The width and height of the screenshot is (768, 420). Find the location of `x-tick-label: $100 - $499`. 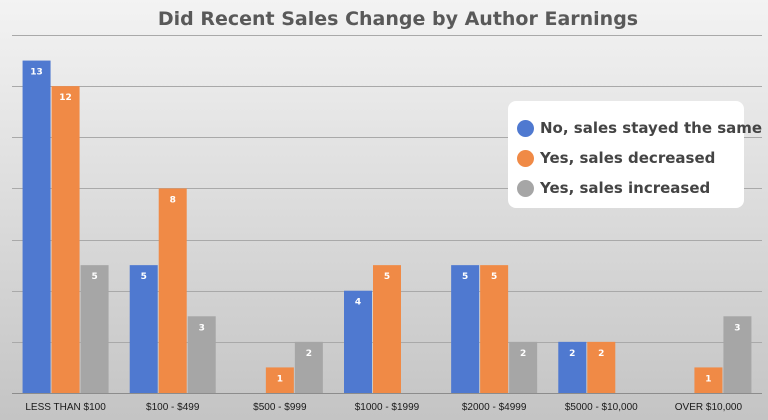

x-tick-label: $100 - $499 is located at coordinates (173, 407).